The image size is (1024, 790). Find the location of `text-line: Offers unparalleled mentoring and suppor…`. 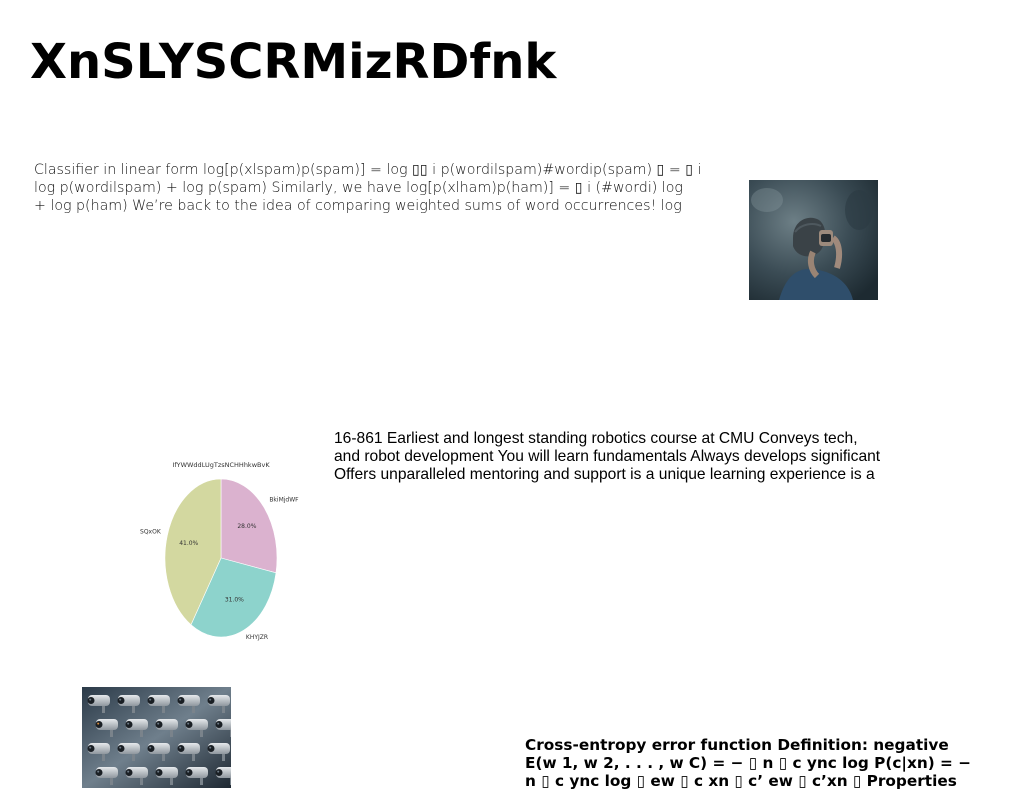

text-line: Offers unparalleled mentoring and suppor… is located at coordinates (604, 474).